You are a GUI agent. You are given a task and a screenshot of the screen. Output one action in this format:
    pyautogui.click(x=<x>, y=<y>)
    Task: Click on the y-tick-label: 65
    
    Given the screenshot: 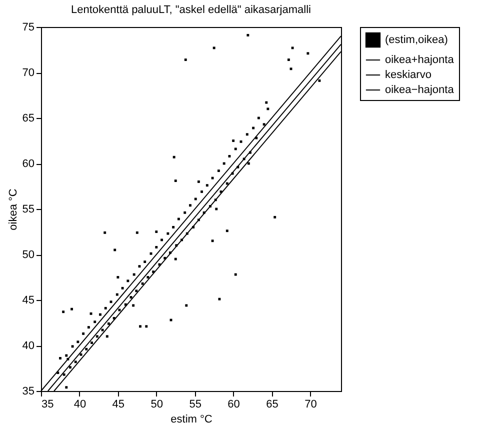 What is the action you would take?
    pyautogui.click(x=28, y=118)
    